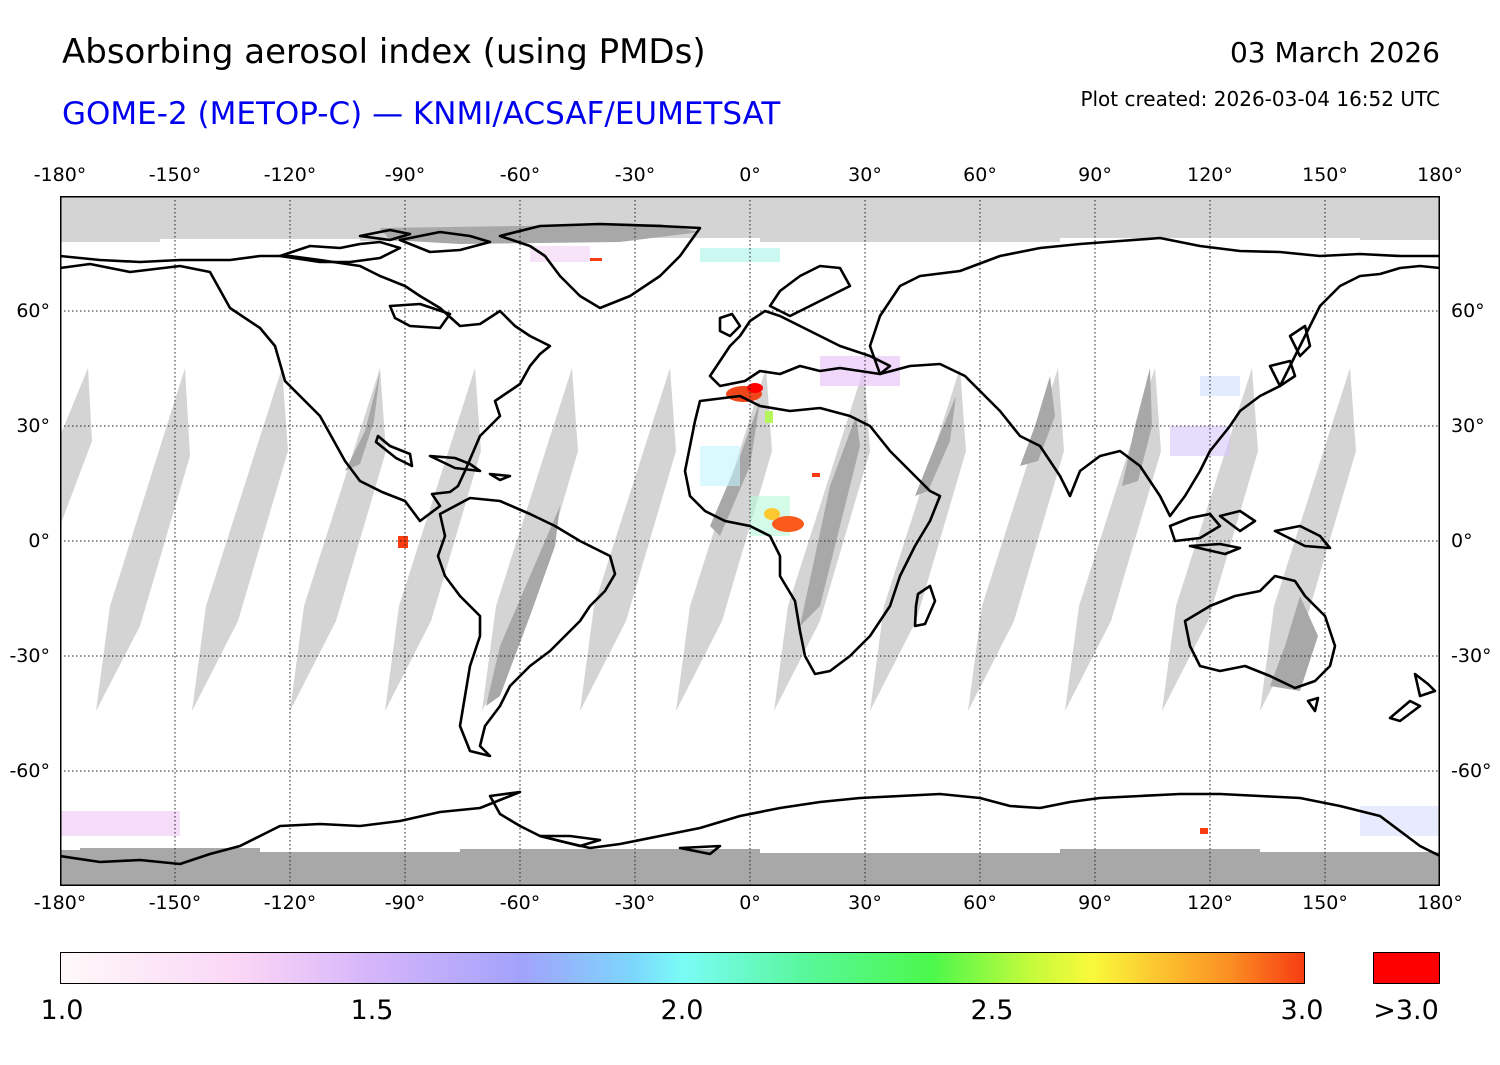 The width and height of the screenshot is (1500, 1065). I want to click on lat-tick-left: -30°, so click(29, 656).